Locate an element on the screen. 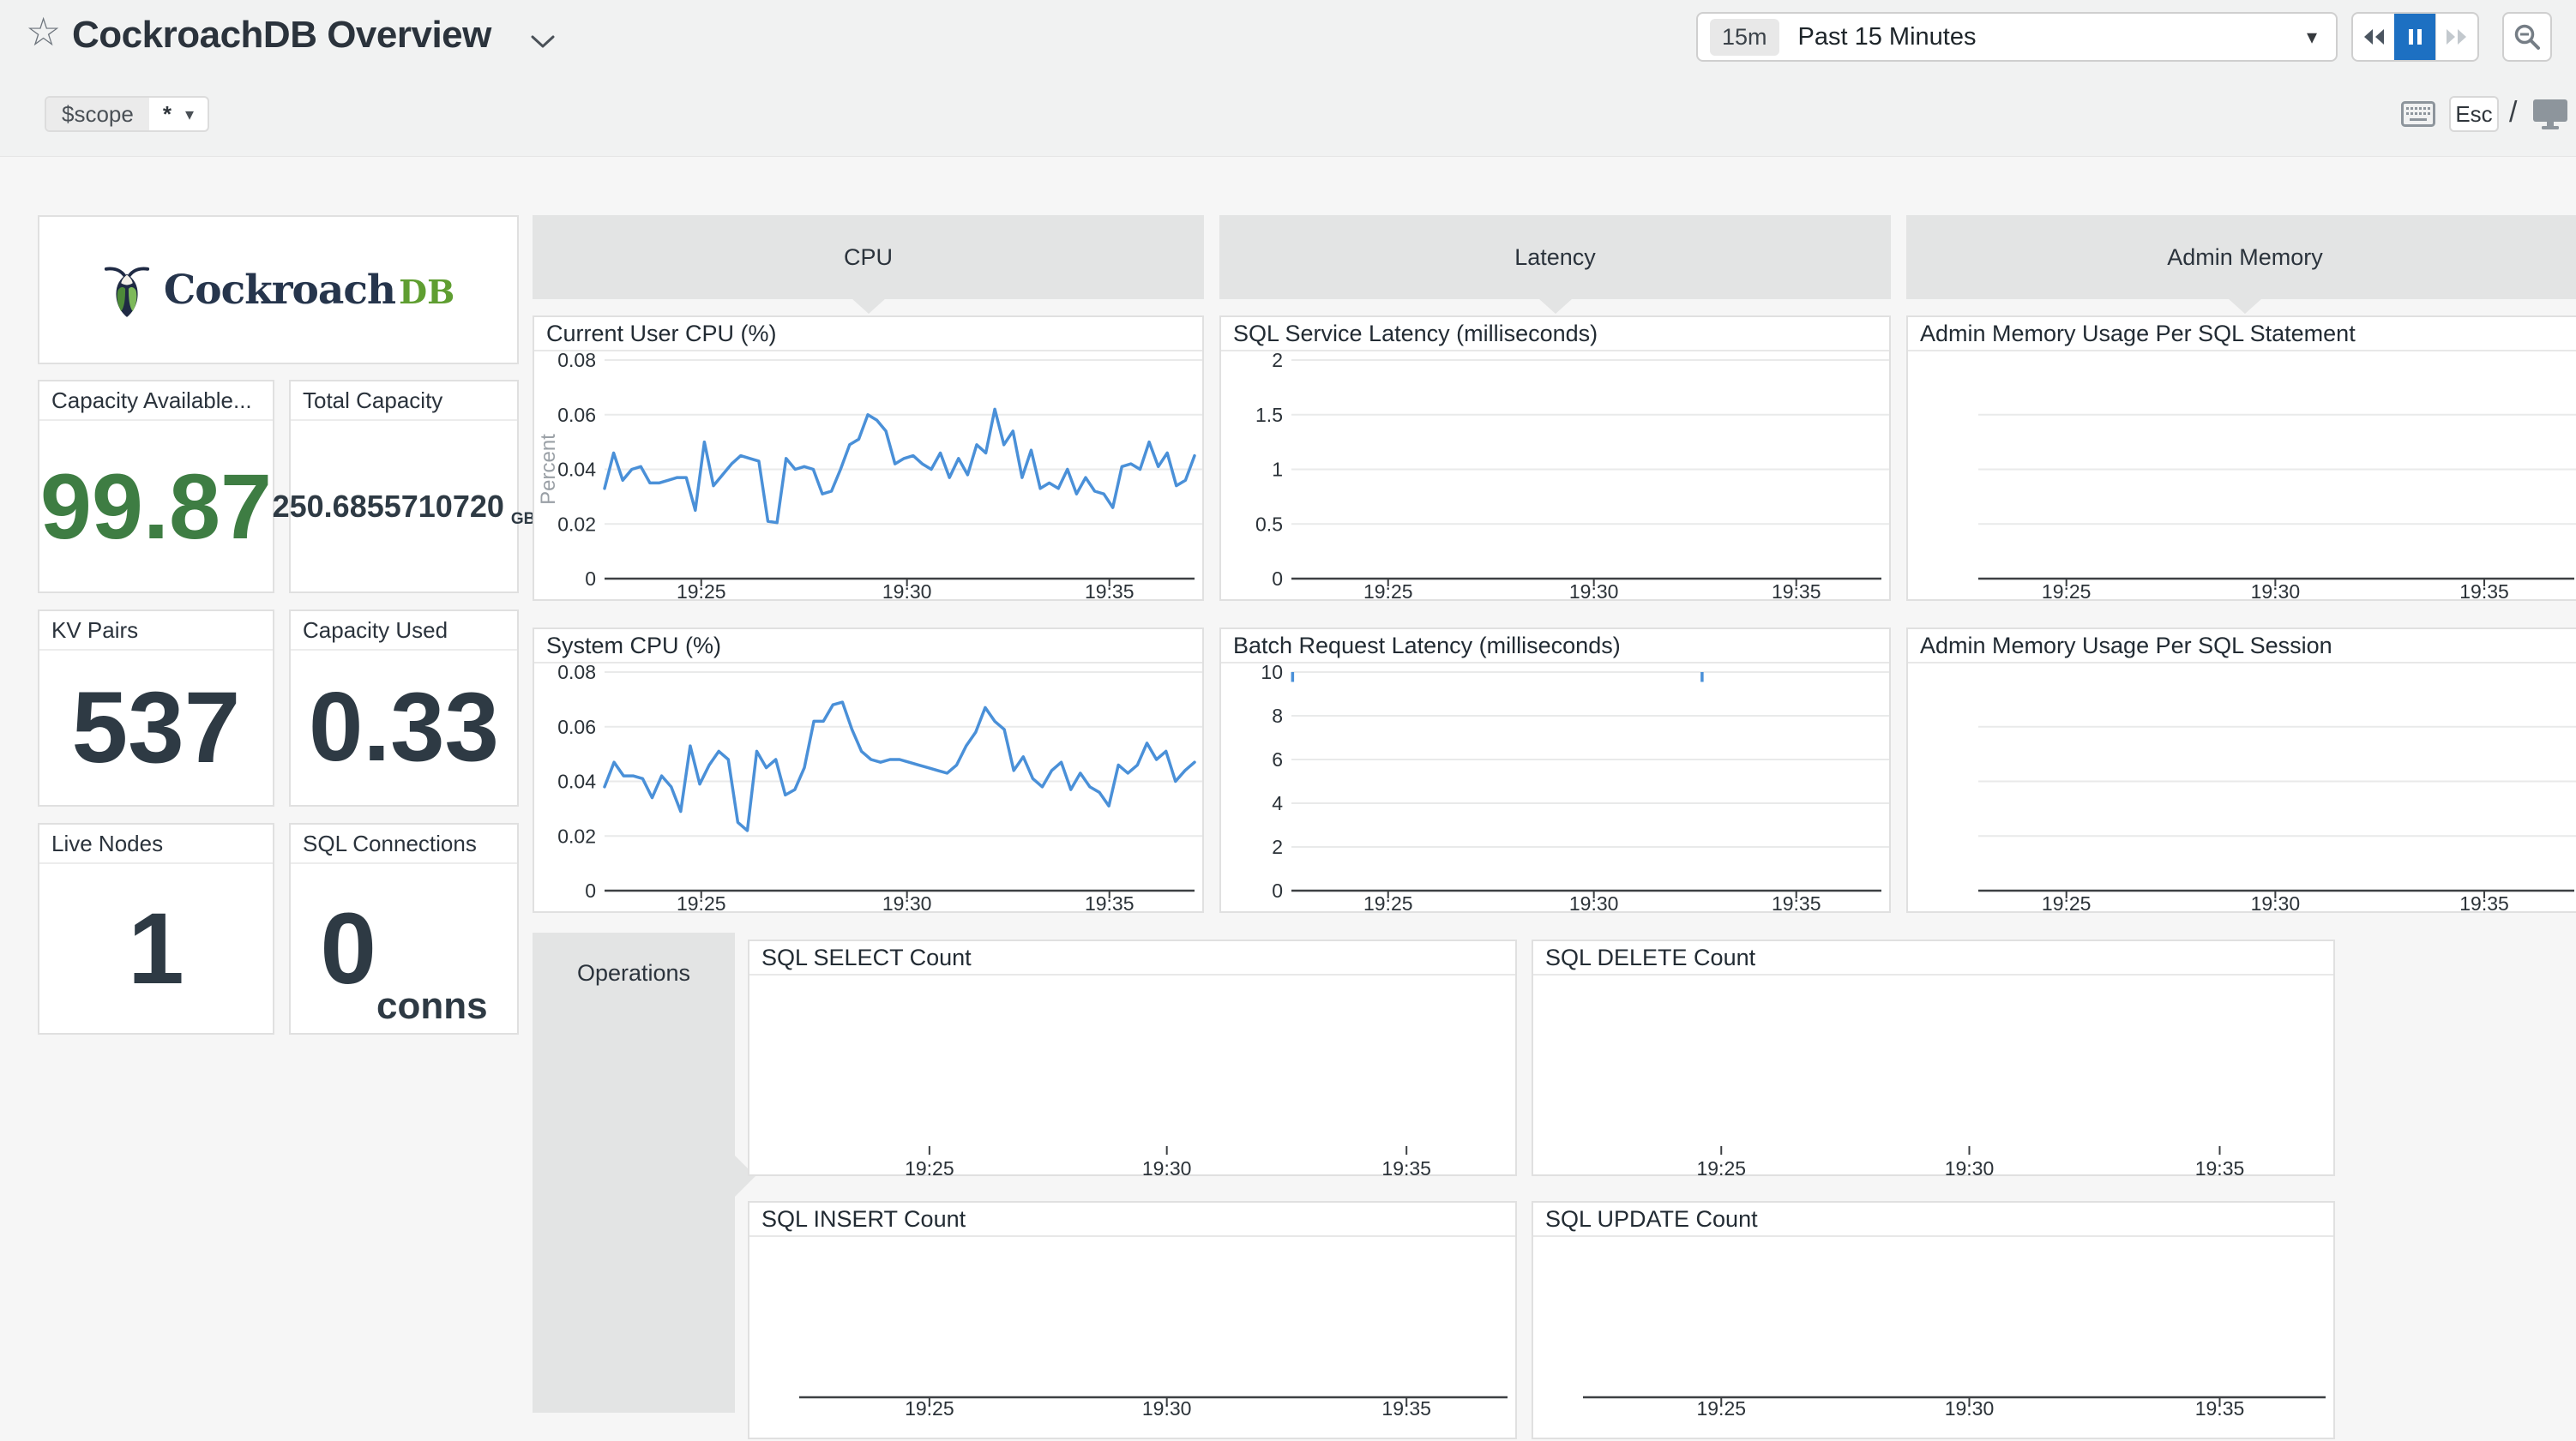  panel-sql-insert-count: SQL INSERT Count 19:25 19:30 19:35 is located at coordinates (1132, 1320).